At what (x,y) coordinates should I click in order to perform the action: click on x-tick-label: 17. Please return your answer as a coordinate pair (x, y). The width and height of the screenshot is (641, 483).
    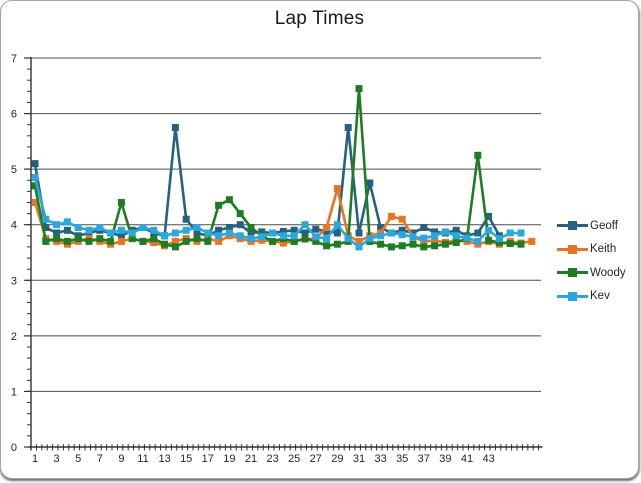
    Looking at the image, I should click on (208, 459).